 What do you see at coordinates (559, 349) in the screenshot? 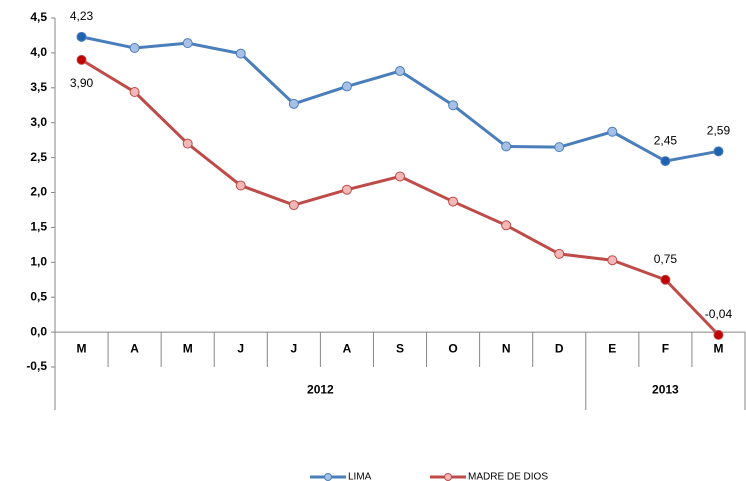
I see `x-tick-label: D` at bounding box center [559, 349].